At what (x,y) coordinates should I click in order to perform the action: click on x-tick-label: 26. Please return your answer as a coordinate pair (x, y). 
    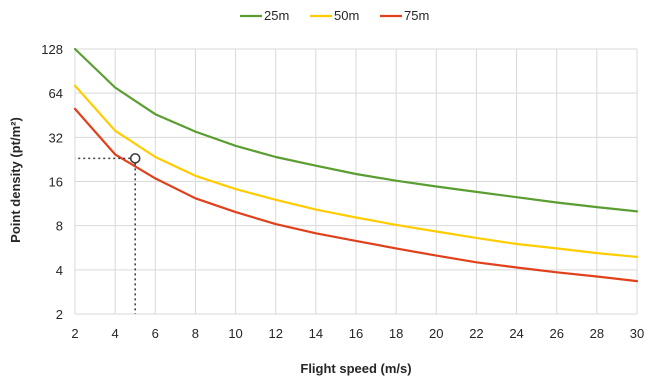
    Looking at the image, I should click on (556, 333).